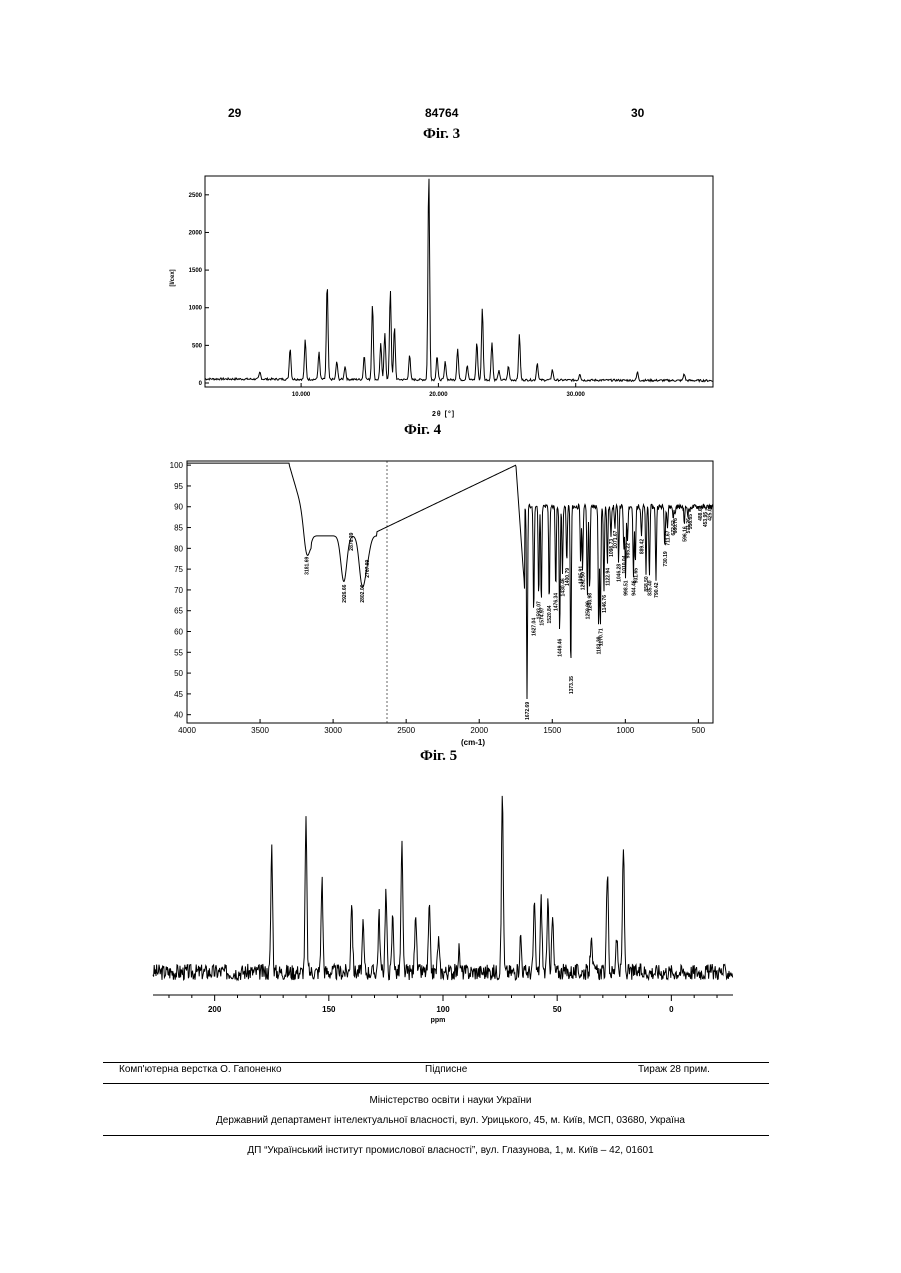  I want to click on ir-xtick-label: 3000, so click(333, 730).